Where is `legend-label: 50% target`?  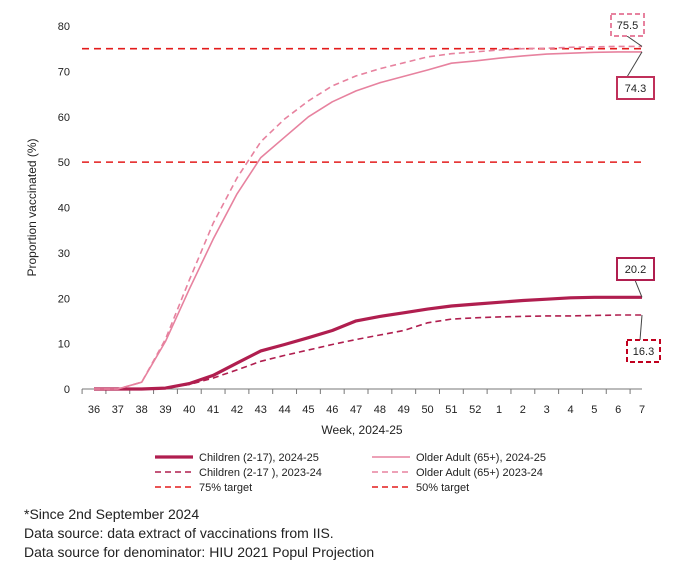
legend-label: 50% target is located at coordinates (442, 488).